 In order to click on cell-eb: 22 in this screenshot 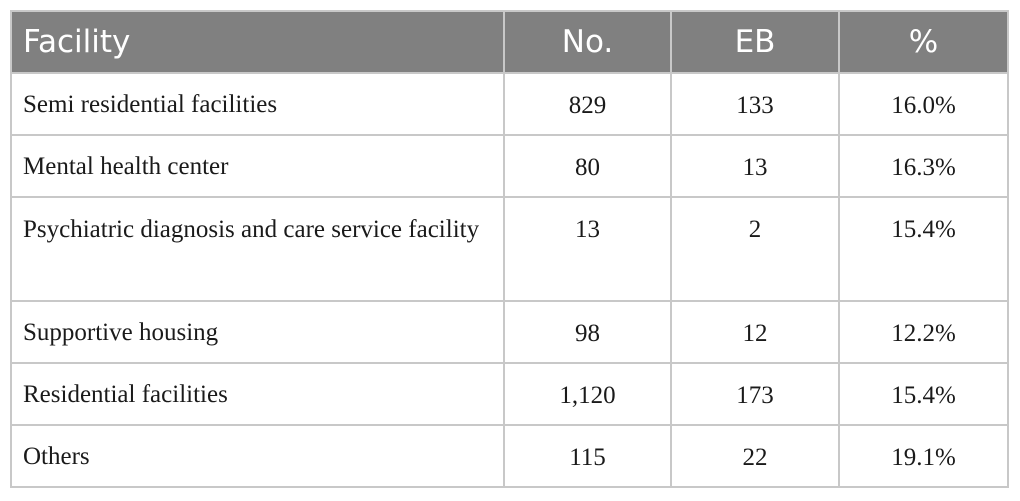, I will do `click(755, 456)`.